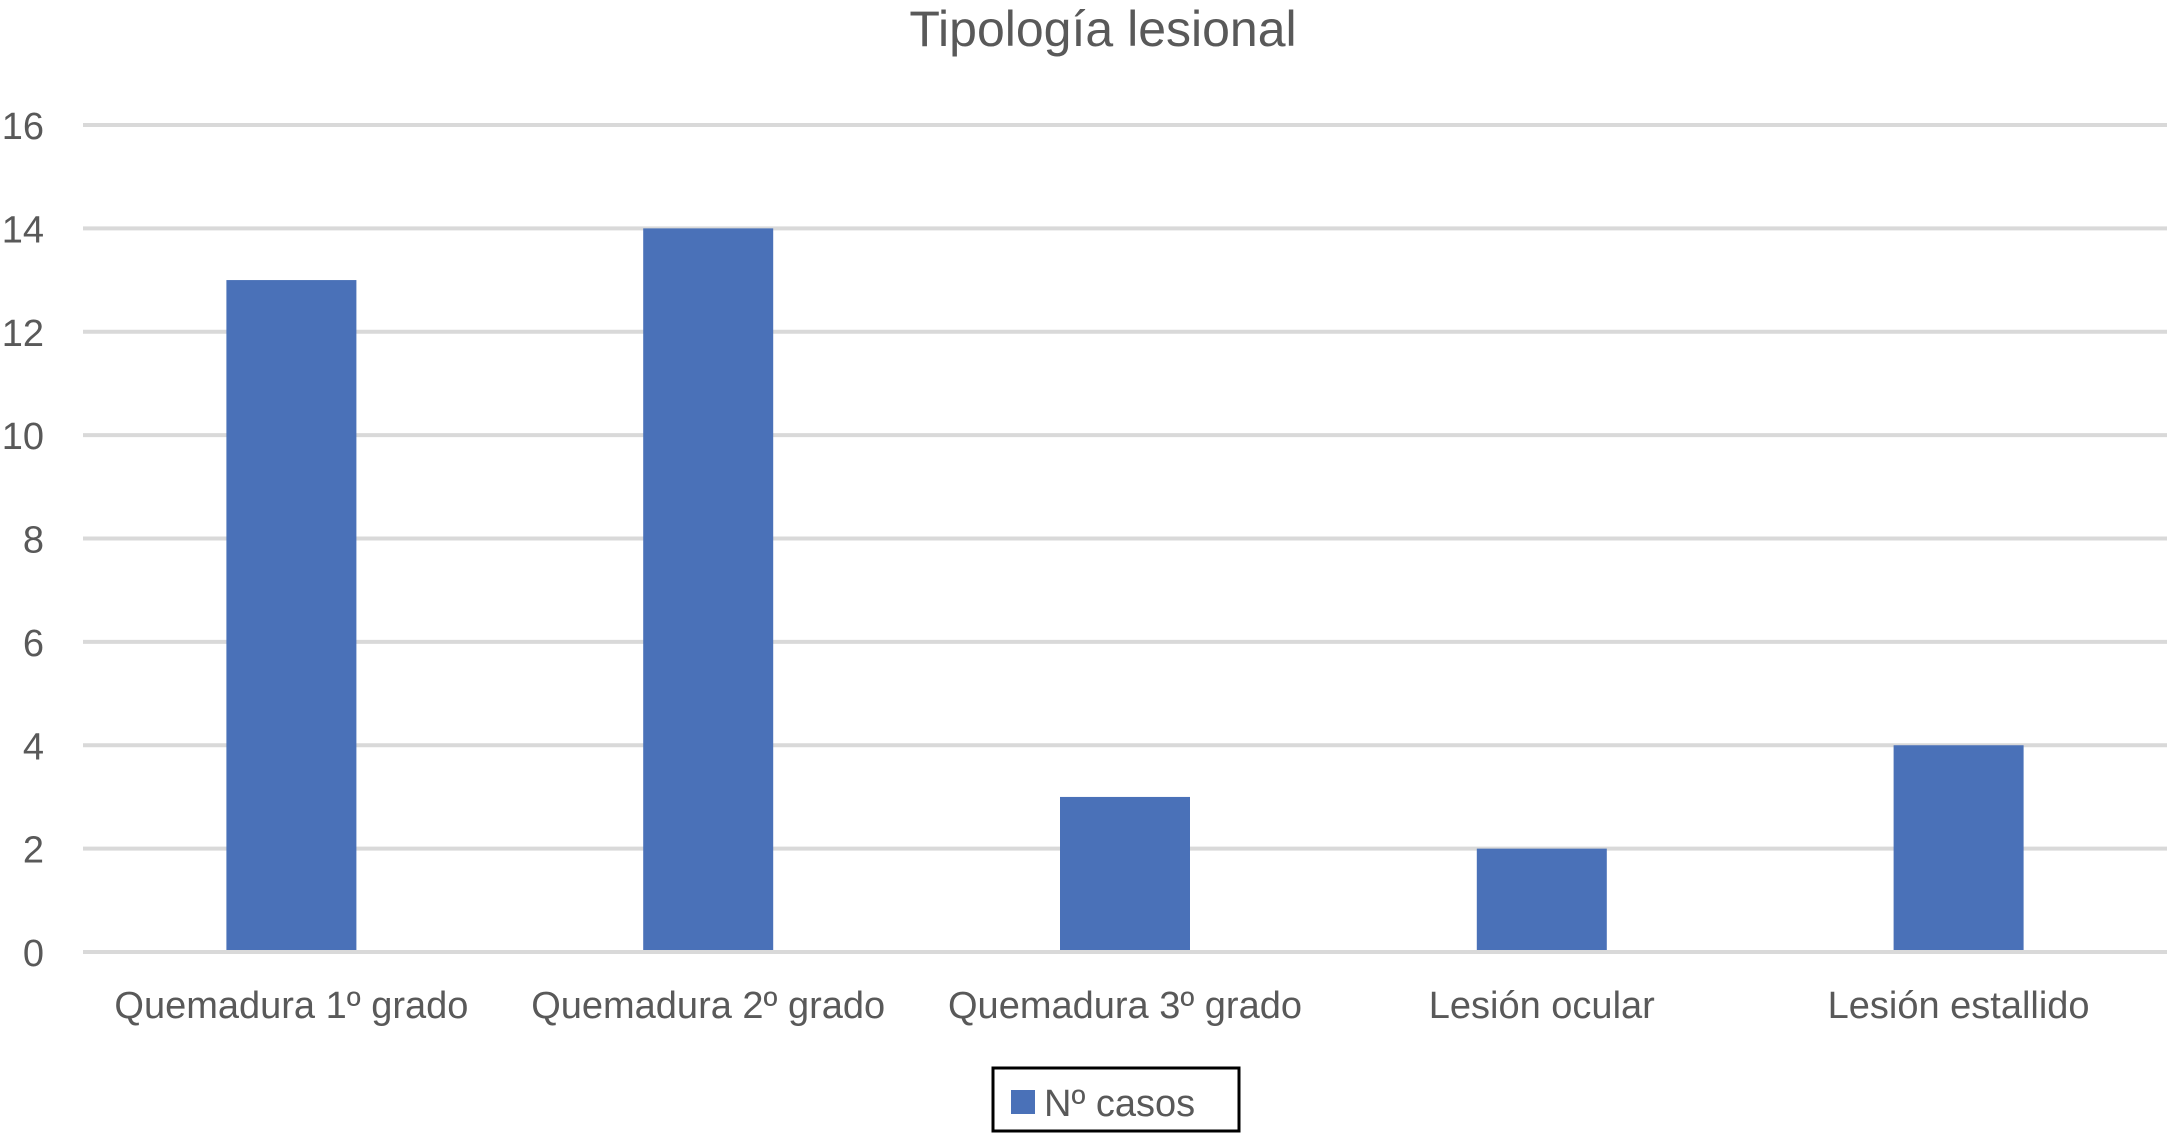 The width and height of the screenshot is (2167, 1133). What do you see at coordinates (1102, 29) in the screenshot?
I see `chart-title: Tipología lesional` at bounding box center [1102, 29].